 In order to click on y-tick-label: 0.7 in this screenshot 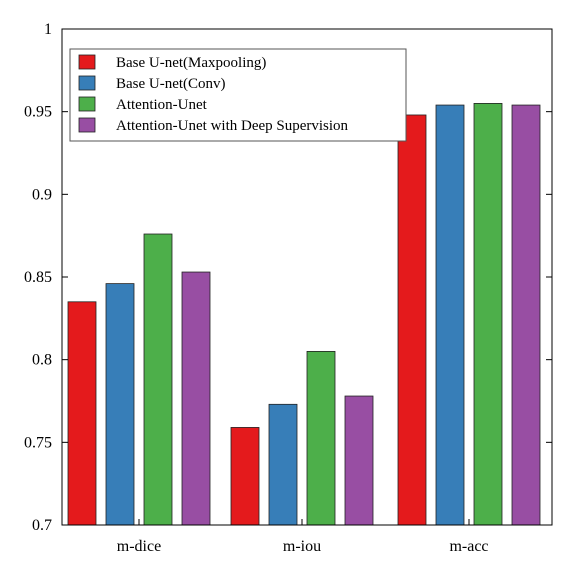, I will do `click(42, 525)`.